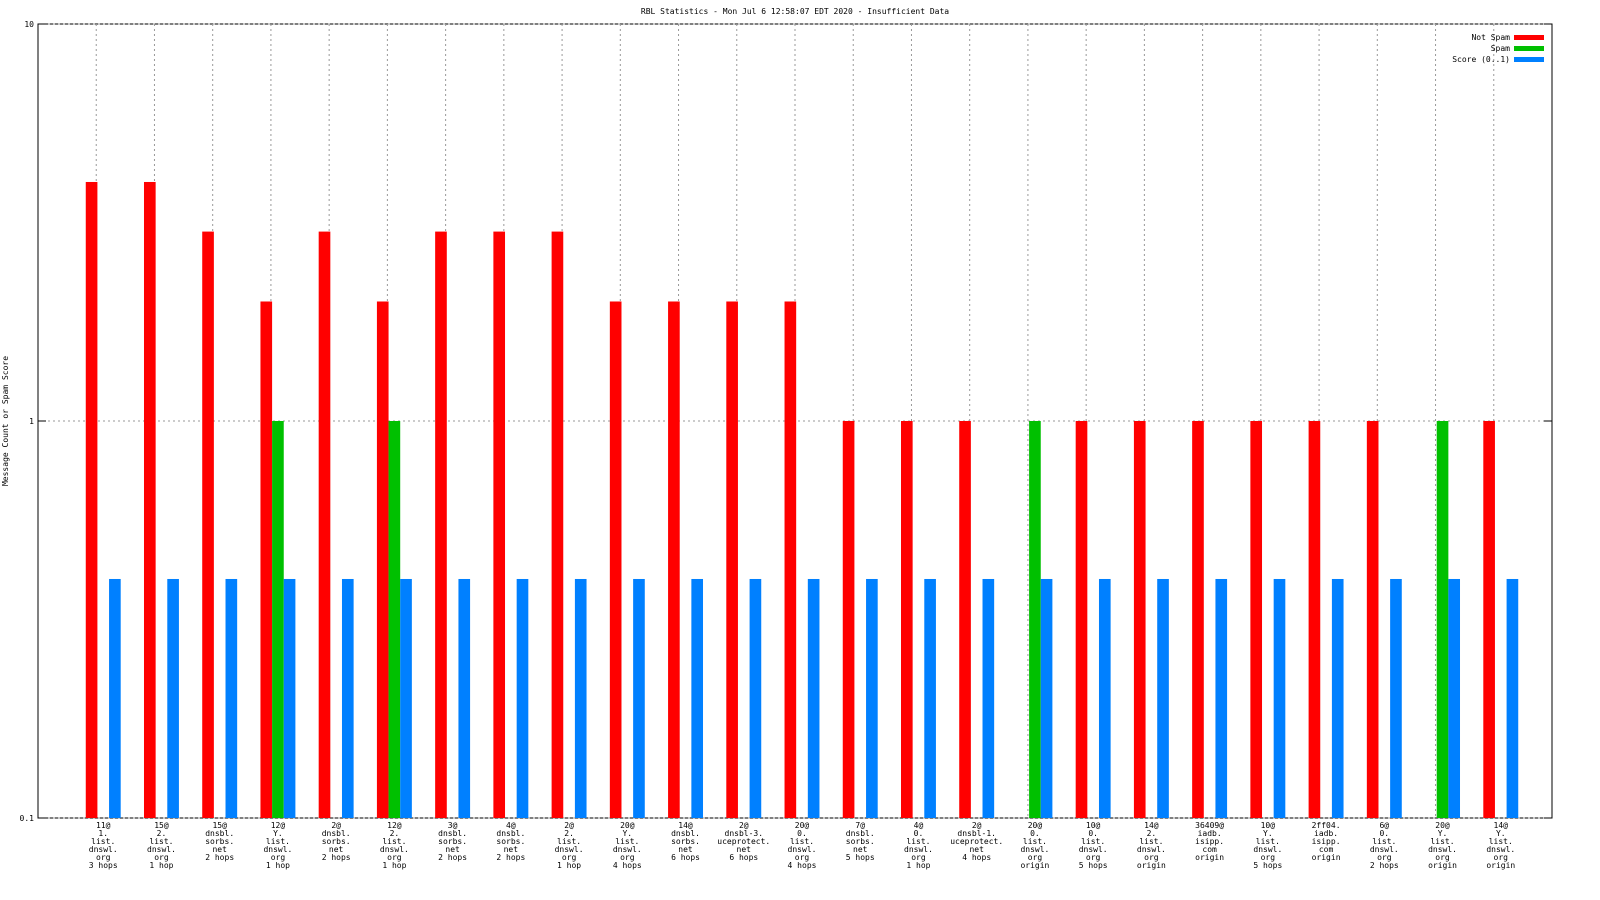 This screenshot has height=900, width=1600. I want to click on x-tick-line: 4@, so click(919, 825).